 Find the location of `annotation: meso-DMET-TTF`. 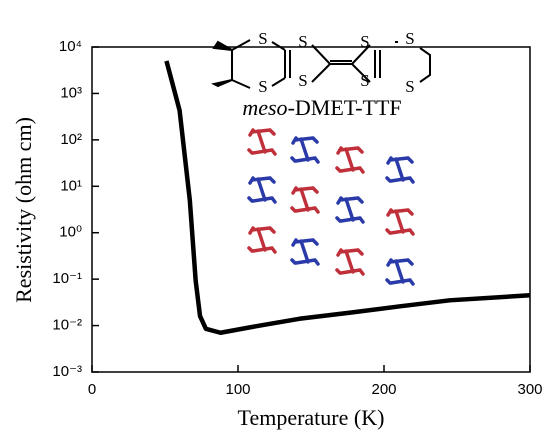

annotation: meso-DMET-TTF is located at coordinates (321, 107).